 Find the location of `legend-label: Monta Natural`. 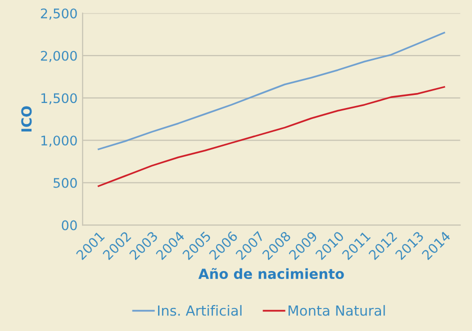

legend-label: Monta Natural is located at coordinates (336, 310).